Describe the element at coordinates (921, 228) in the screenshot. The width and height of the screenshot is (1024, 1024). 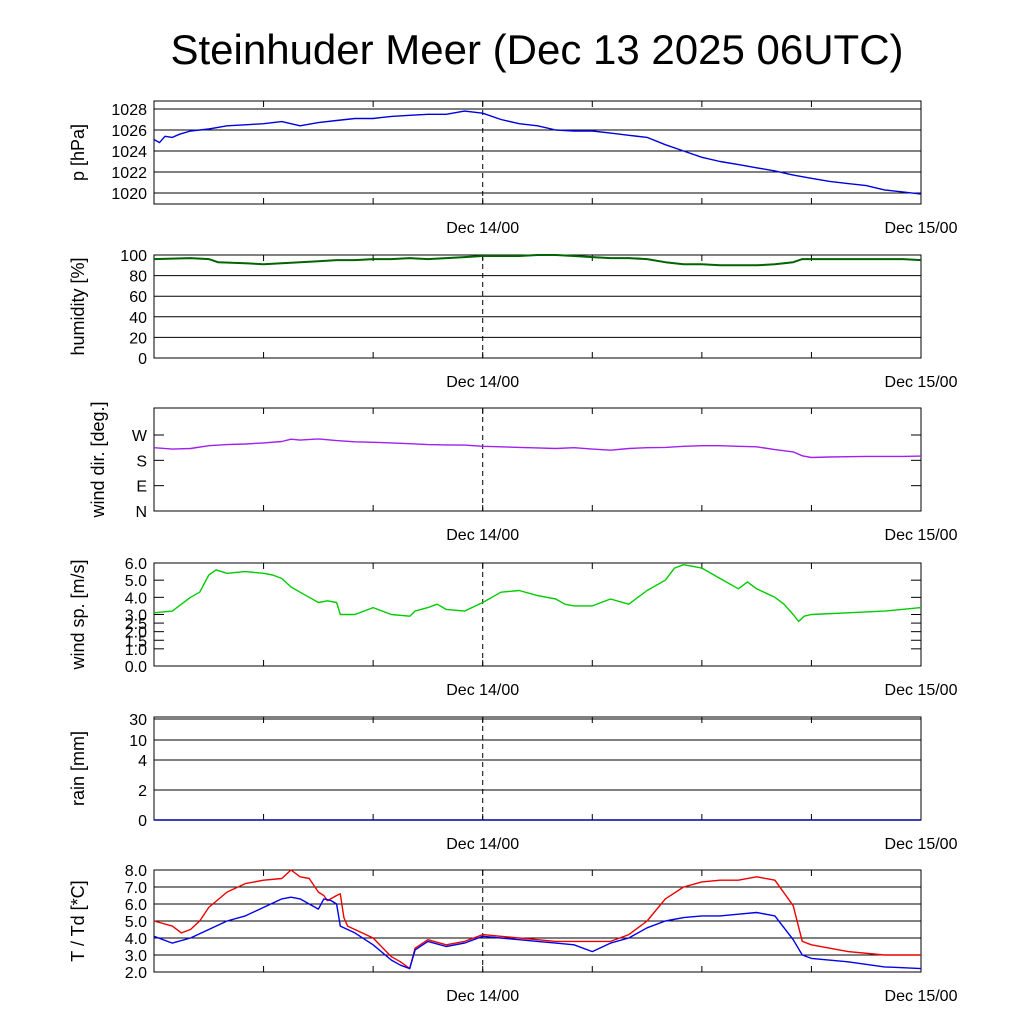
I see `pressure-xtick-label-1: Dec 15/00` at that location.